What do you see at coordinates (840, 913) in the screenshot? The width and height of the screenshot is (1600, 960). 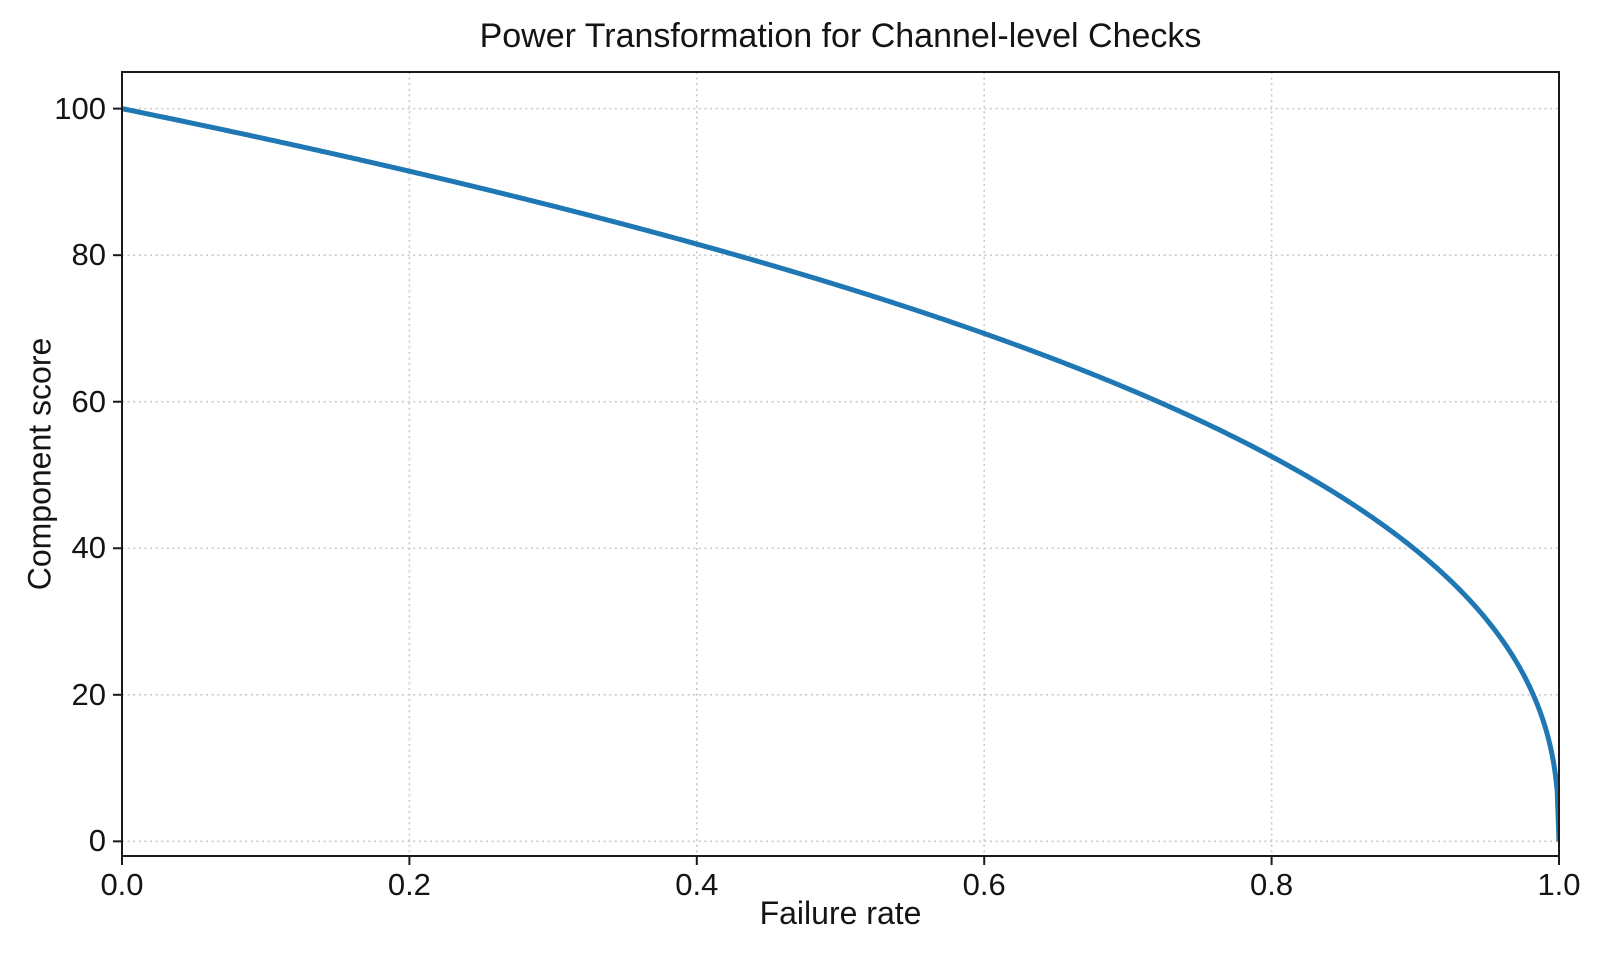 I see `x-axis-label: Failure rate` at bounding box center [840, 913].